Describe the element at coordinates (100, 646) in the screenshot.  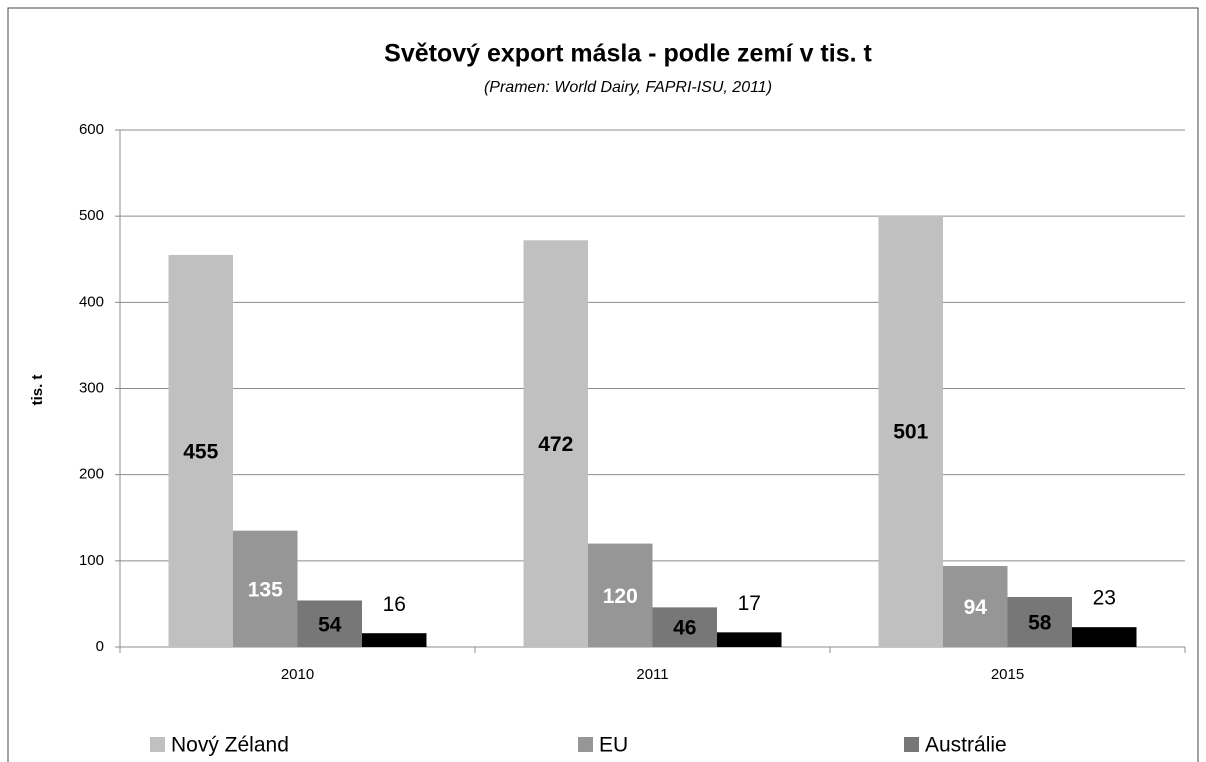
I see `y-tick-label: 0` at that location.